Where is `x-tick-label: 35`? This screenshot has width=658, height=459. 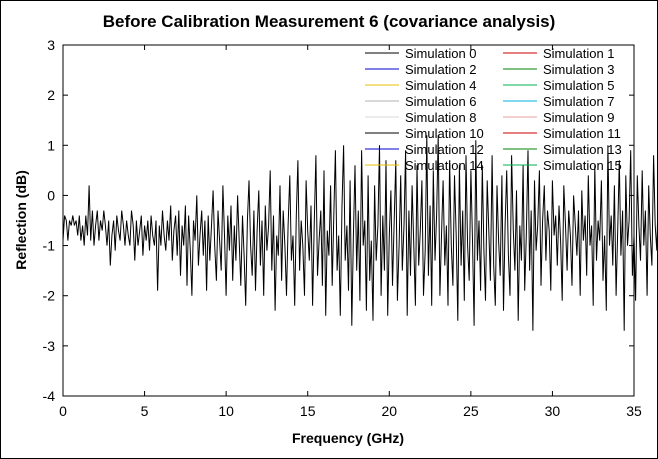 x-tick-label: 35 is located at coordinates (634, 411).